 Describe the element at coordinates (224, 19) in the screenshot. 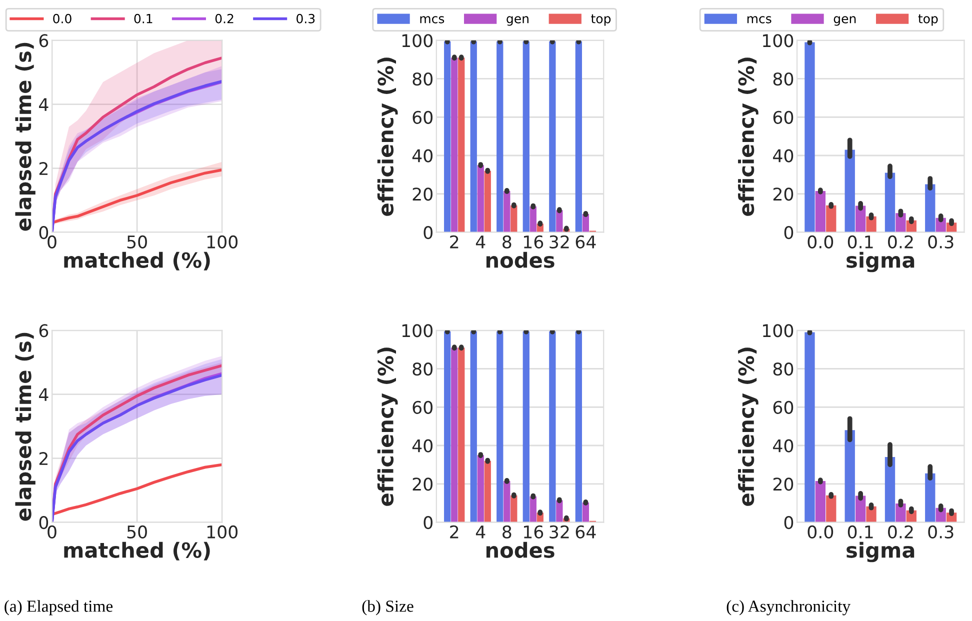

I see `legend-label: 0.2` at that location.